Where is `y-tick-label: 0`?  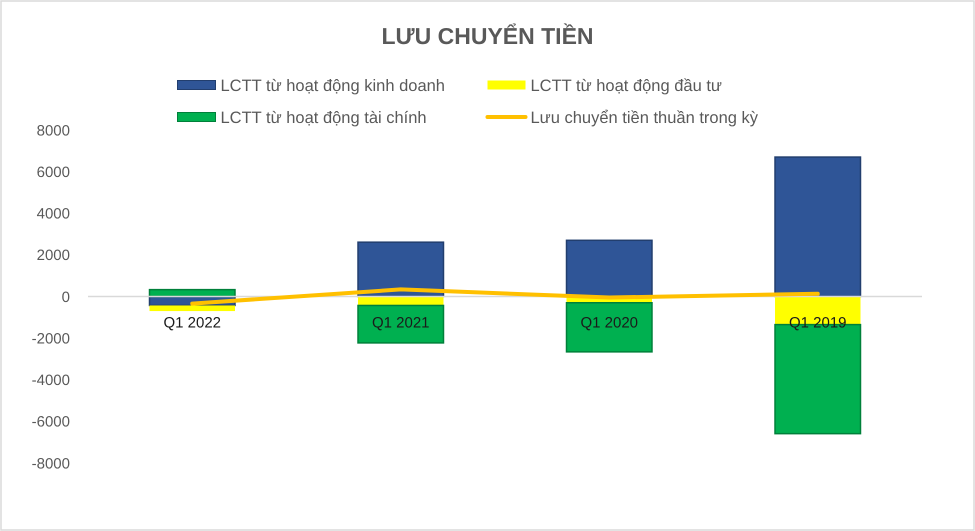 y-tick-label: 0 is located at coordinates (66, 297).